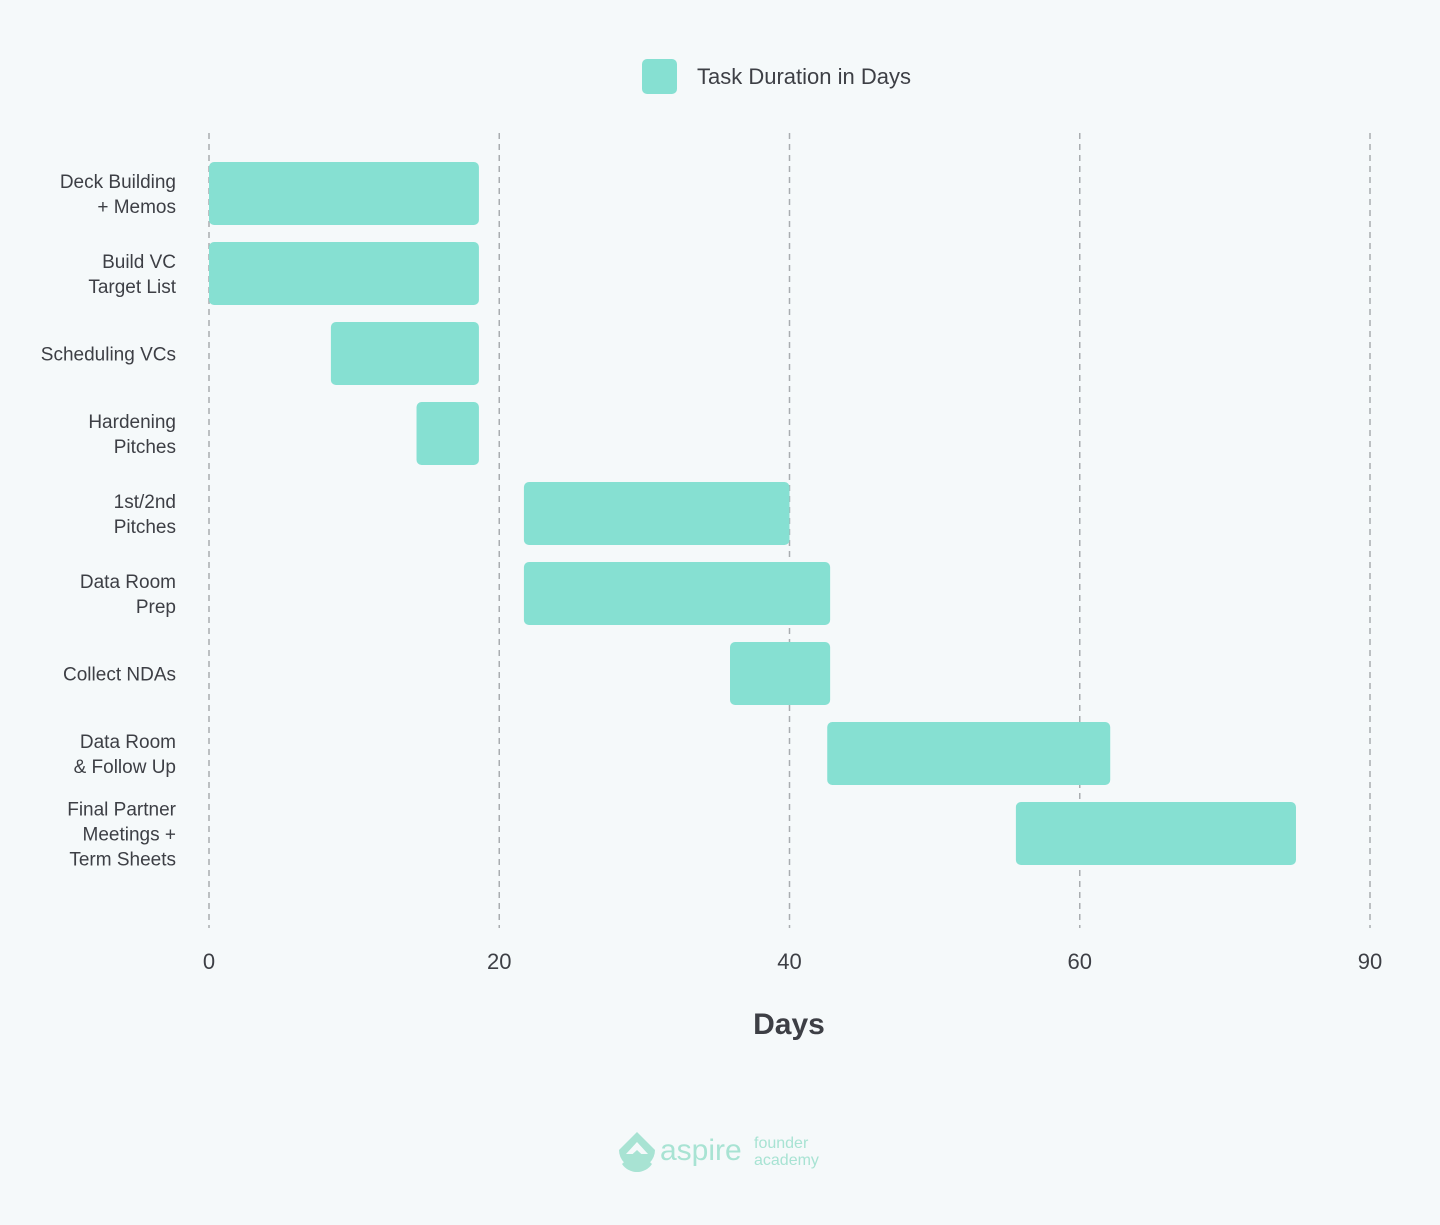 The height and width of the screenshot is (1225, 1440). What do you see at coordinates (118, 195) in the screenshot?
I see `category-label: Deck Building + Memos` at bounding box center [118, 195].